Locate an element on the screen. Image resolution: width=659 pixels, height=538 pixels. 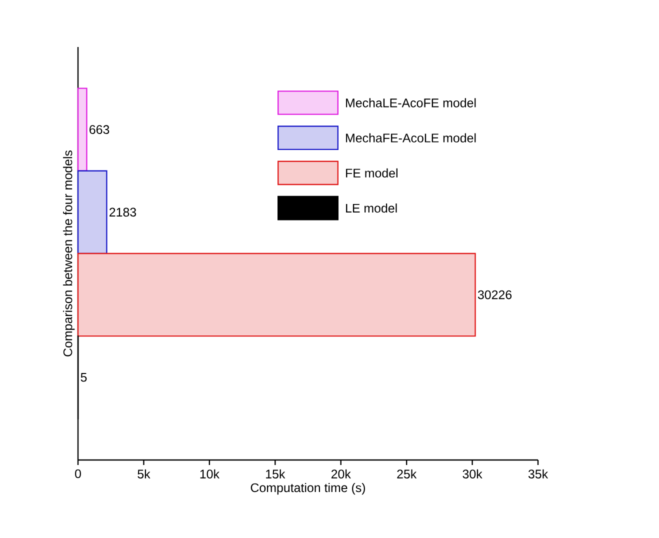
x-tick-label: 5k is located at coordinates (144, 473).